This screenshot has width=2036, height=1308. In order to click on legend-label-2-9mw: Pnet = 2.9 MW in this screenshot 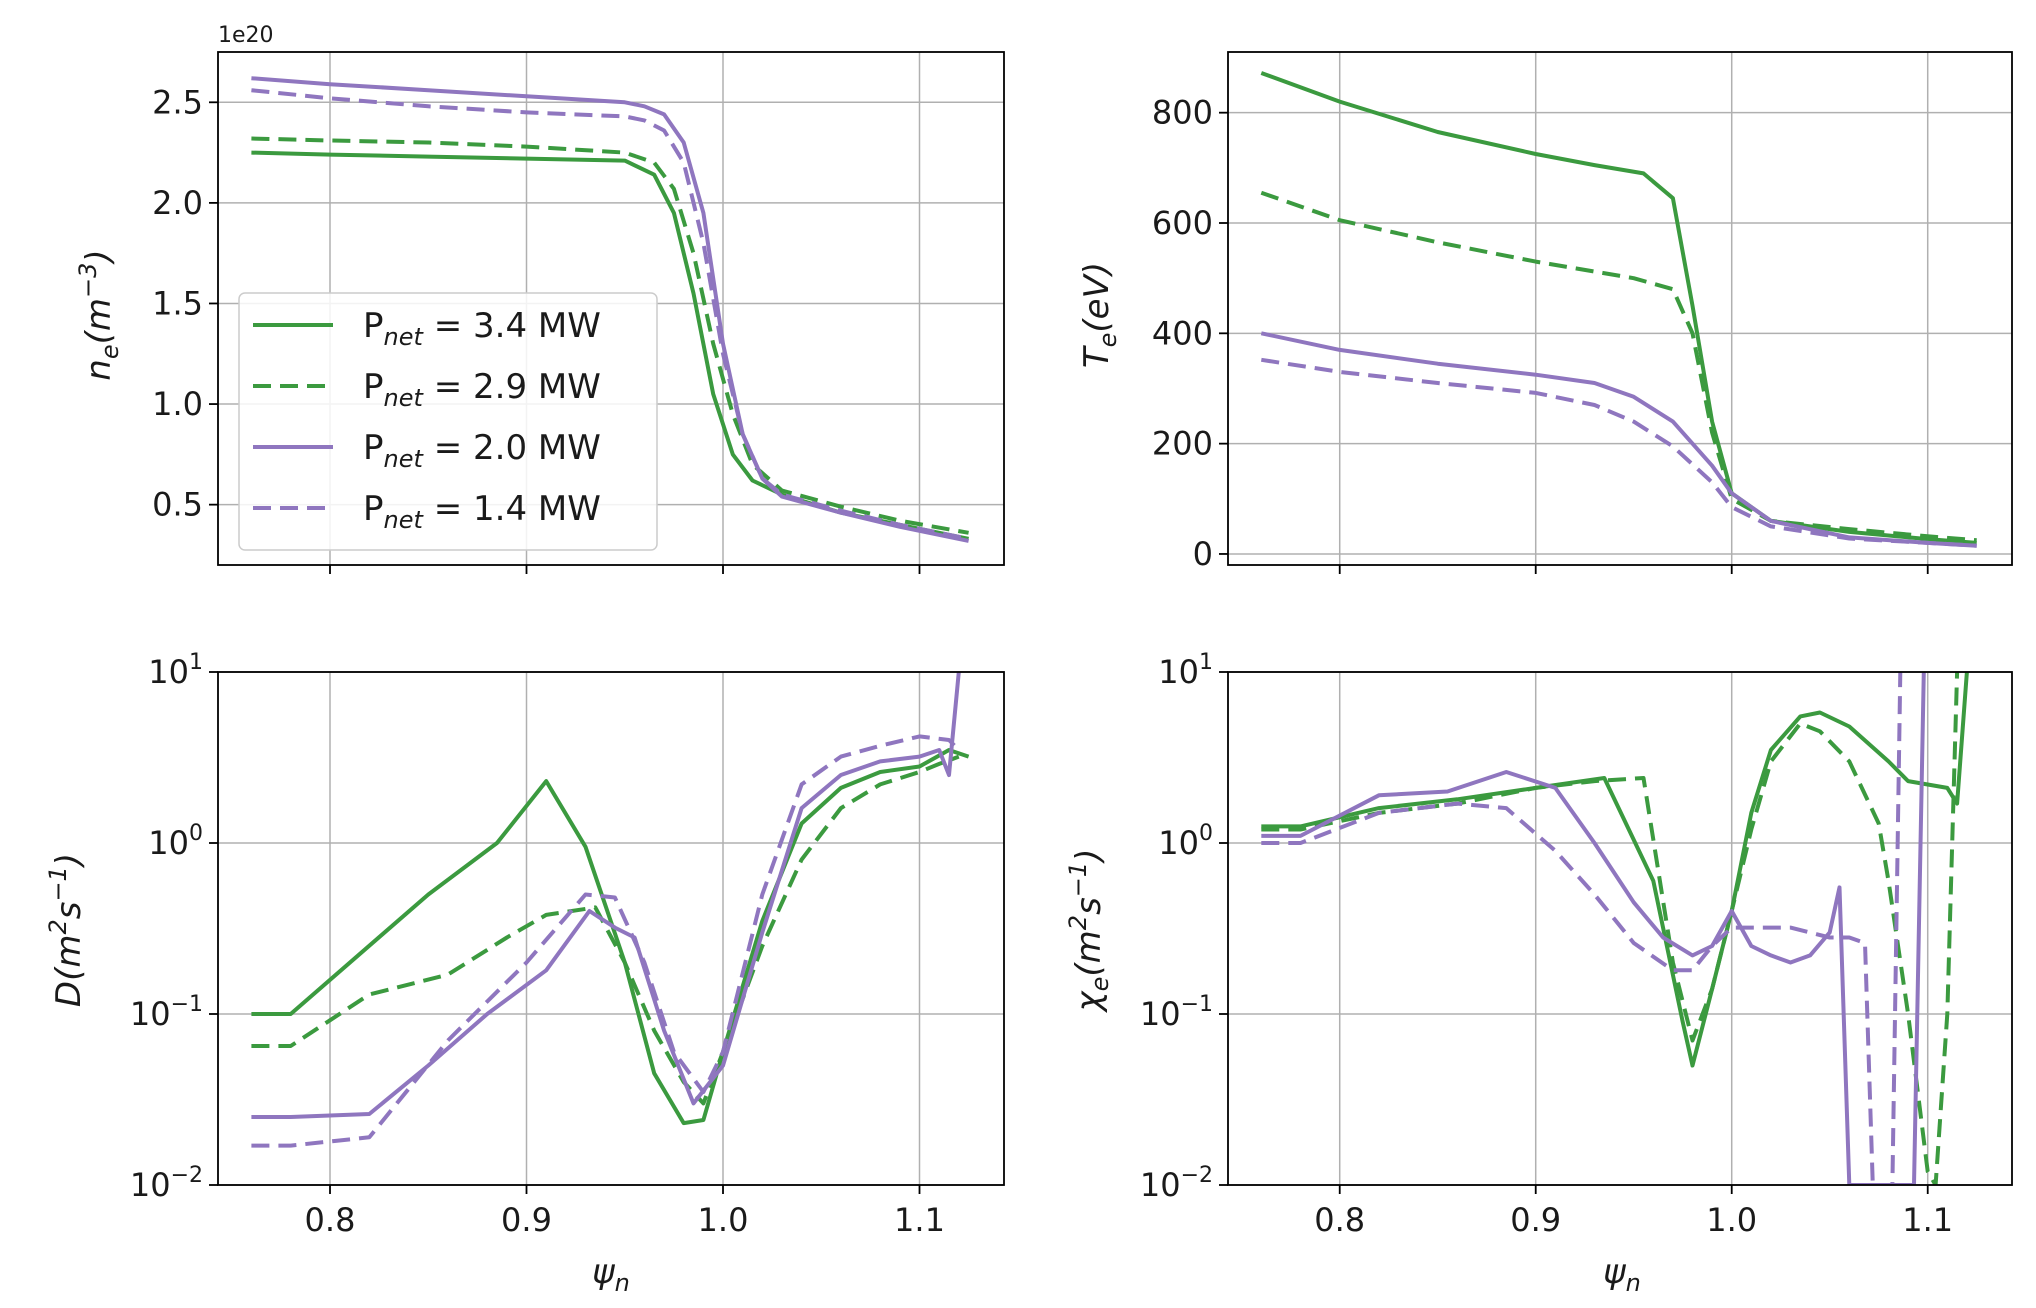, I will do `click(482, 389)`.